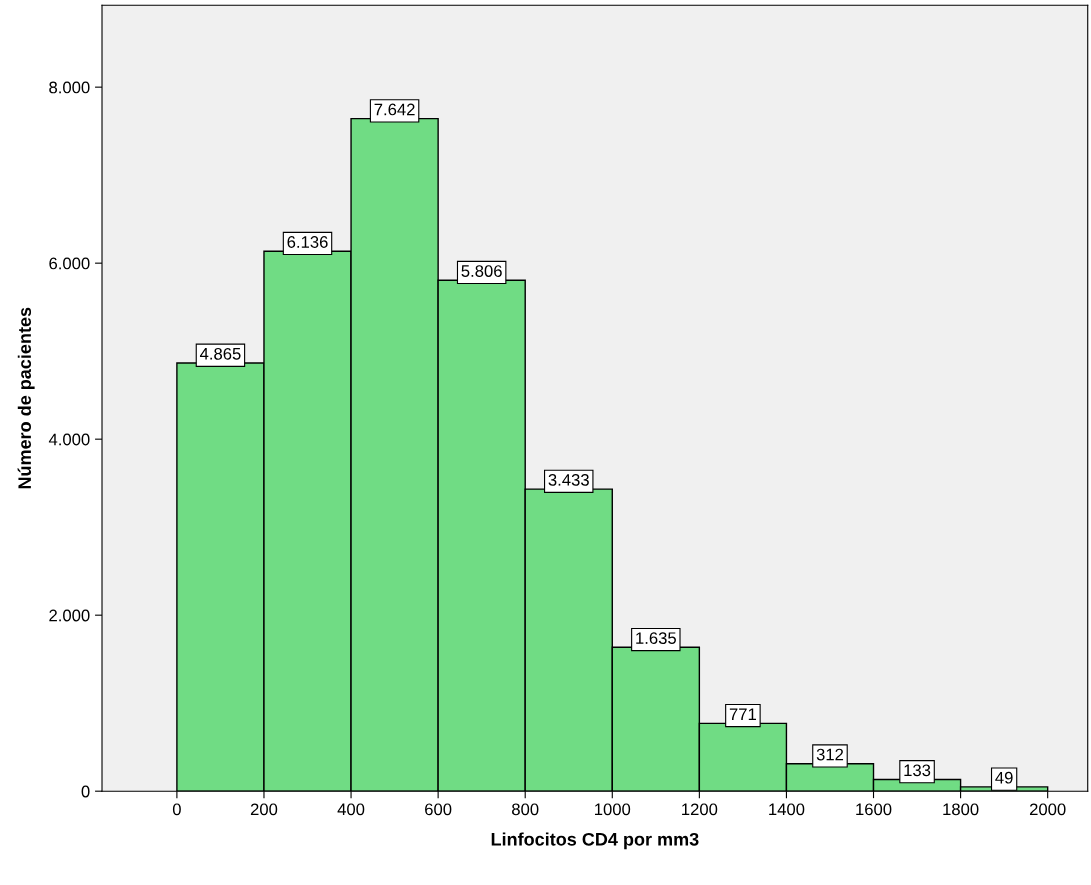  I want to click on x-tick-label: 1600, so click(874, 809).